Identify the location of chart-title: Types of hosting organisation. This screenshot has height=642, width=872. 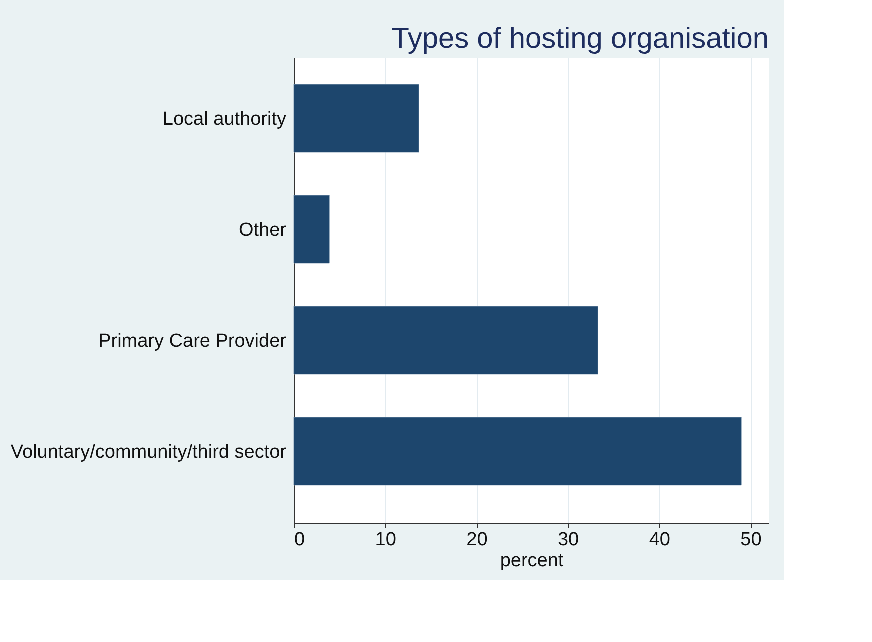
(580, 39).